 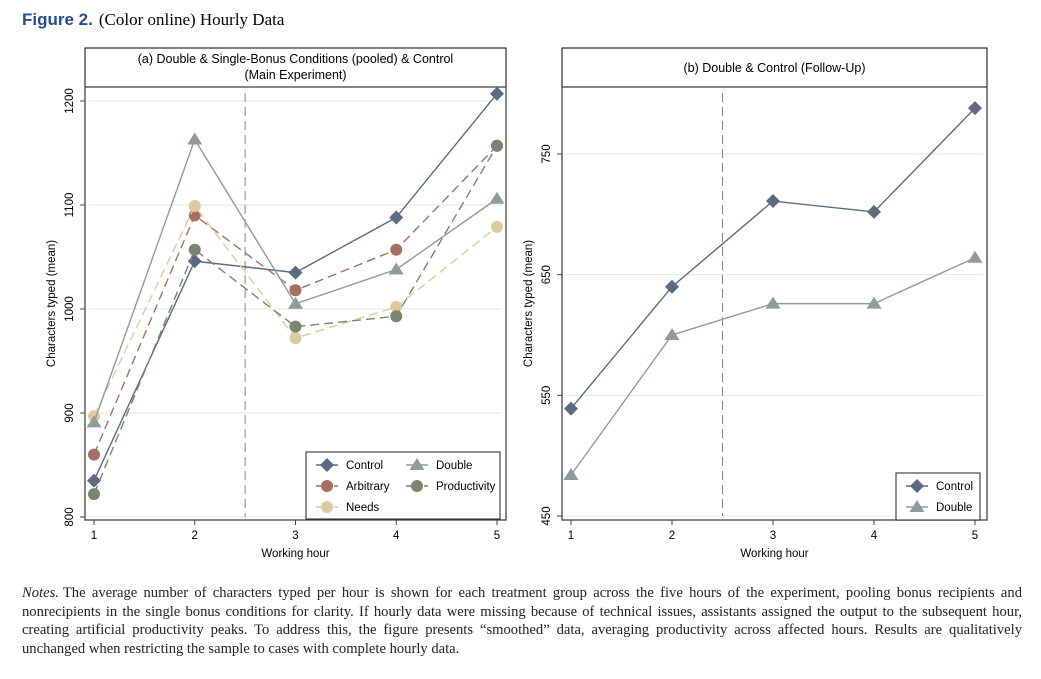 What do you see at coordinates (547, 395) in the screenshot?
I see `y-tick-label: 550` at bounding box center [547, 395].